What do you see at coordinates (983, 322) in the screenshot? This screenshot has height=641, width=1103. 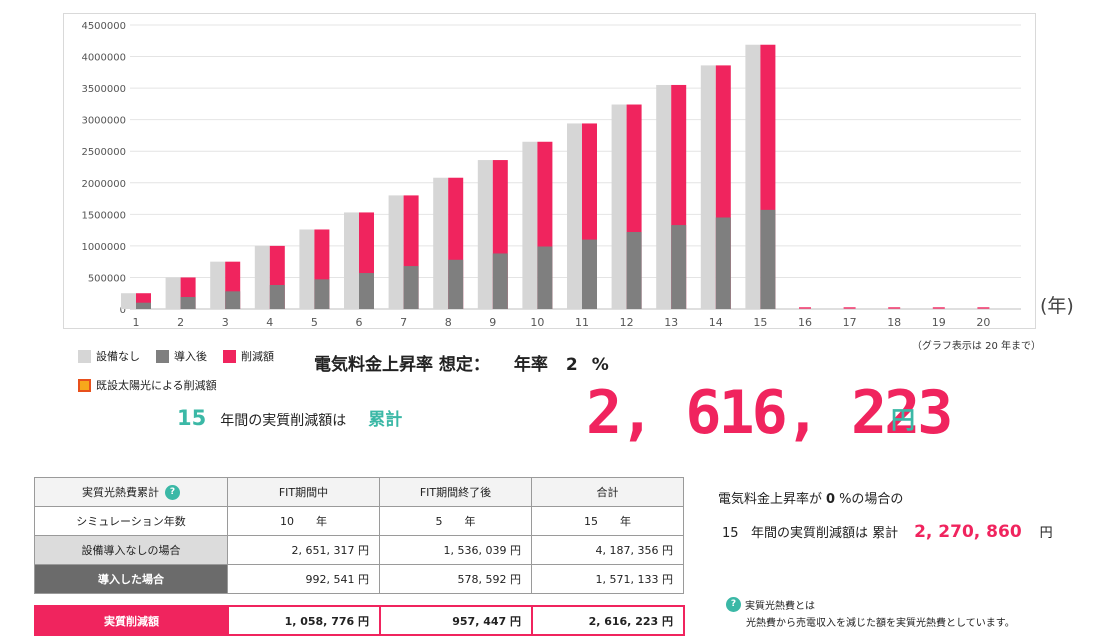 I see `x-tick-label: 20` at bounding box center [983, 322].